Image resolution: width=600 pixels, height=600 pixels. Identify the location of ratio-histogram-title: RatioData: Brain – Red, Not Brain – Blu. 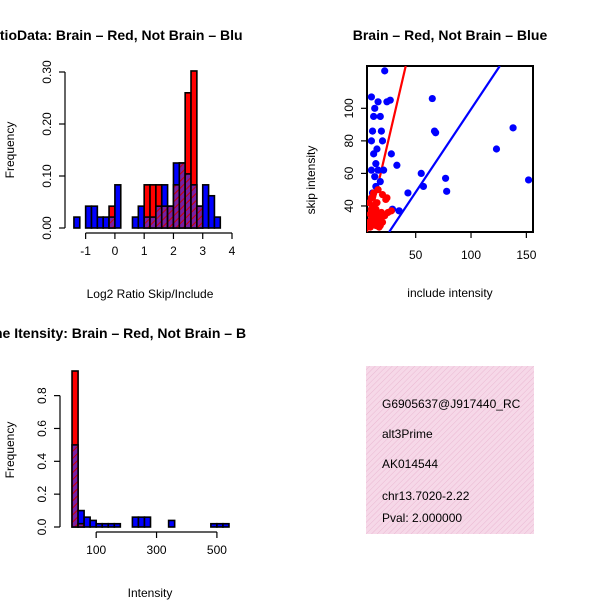
(121, 35).